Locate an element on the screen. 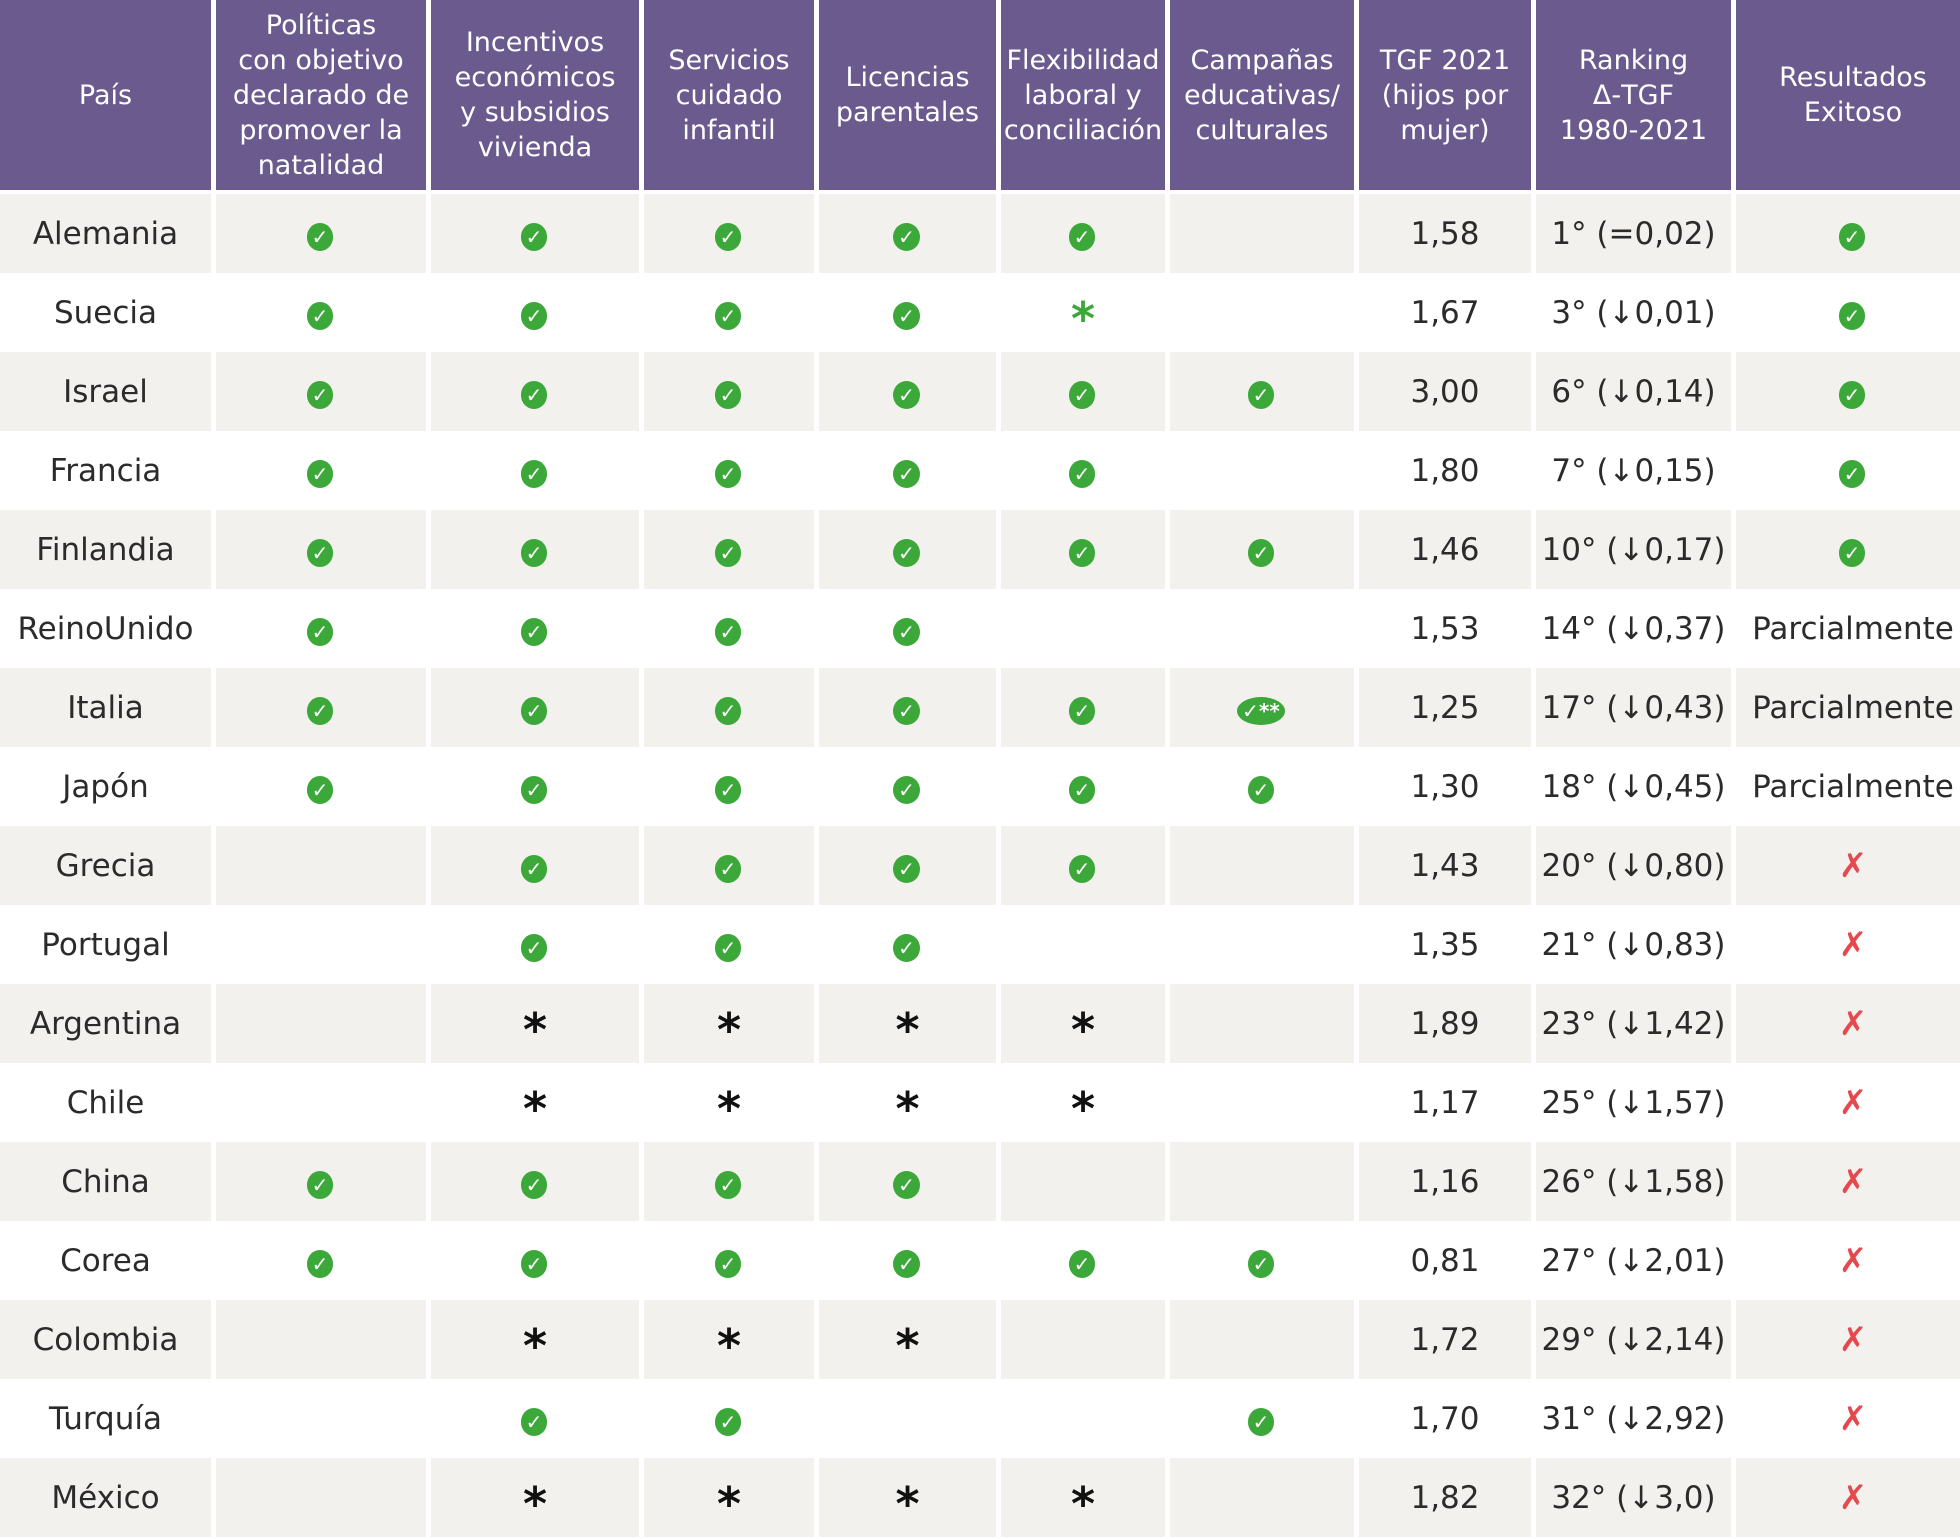  table-cell: 1,53 is located at coordinates (1445, 628).